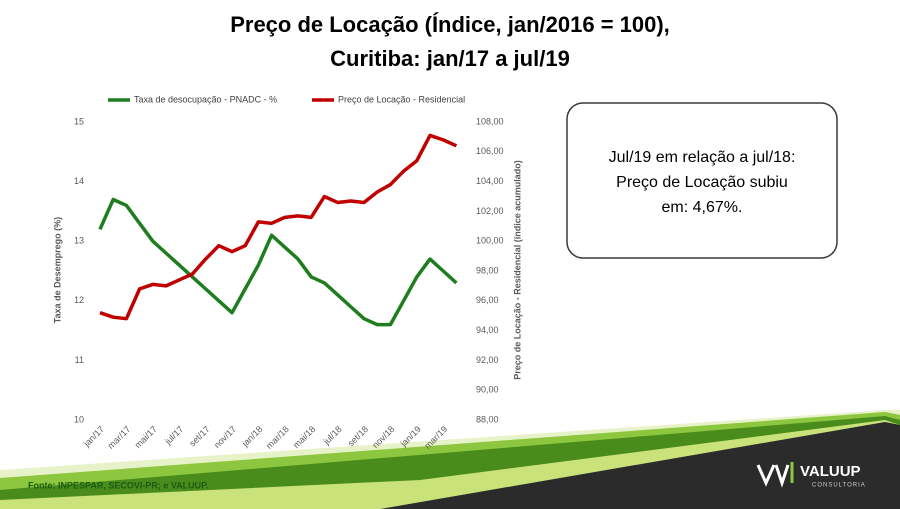  Describe the element at coordinates (450, 58) in the screenshot. I see `chart-subtitle: Curitiba: jan/17 a jul/19` at that location.